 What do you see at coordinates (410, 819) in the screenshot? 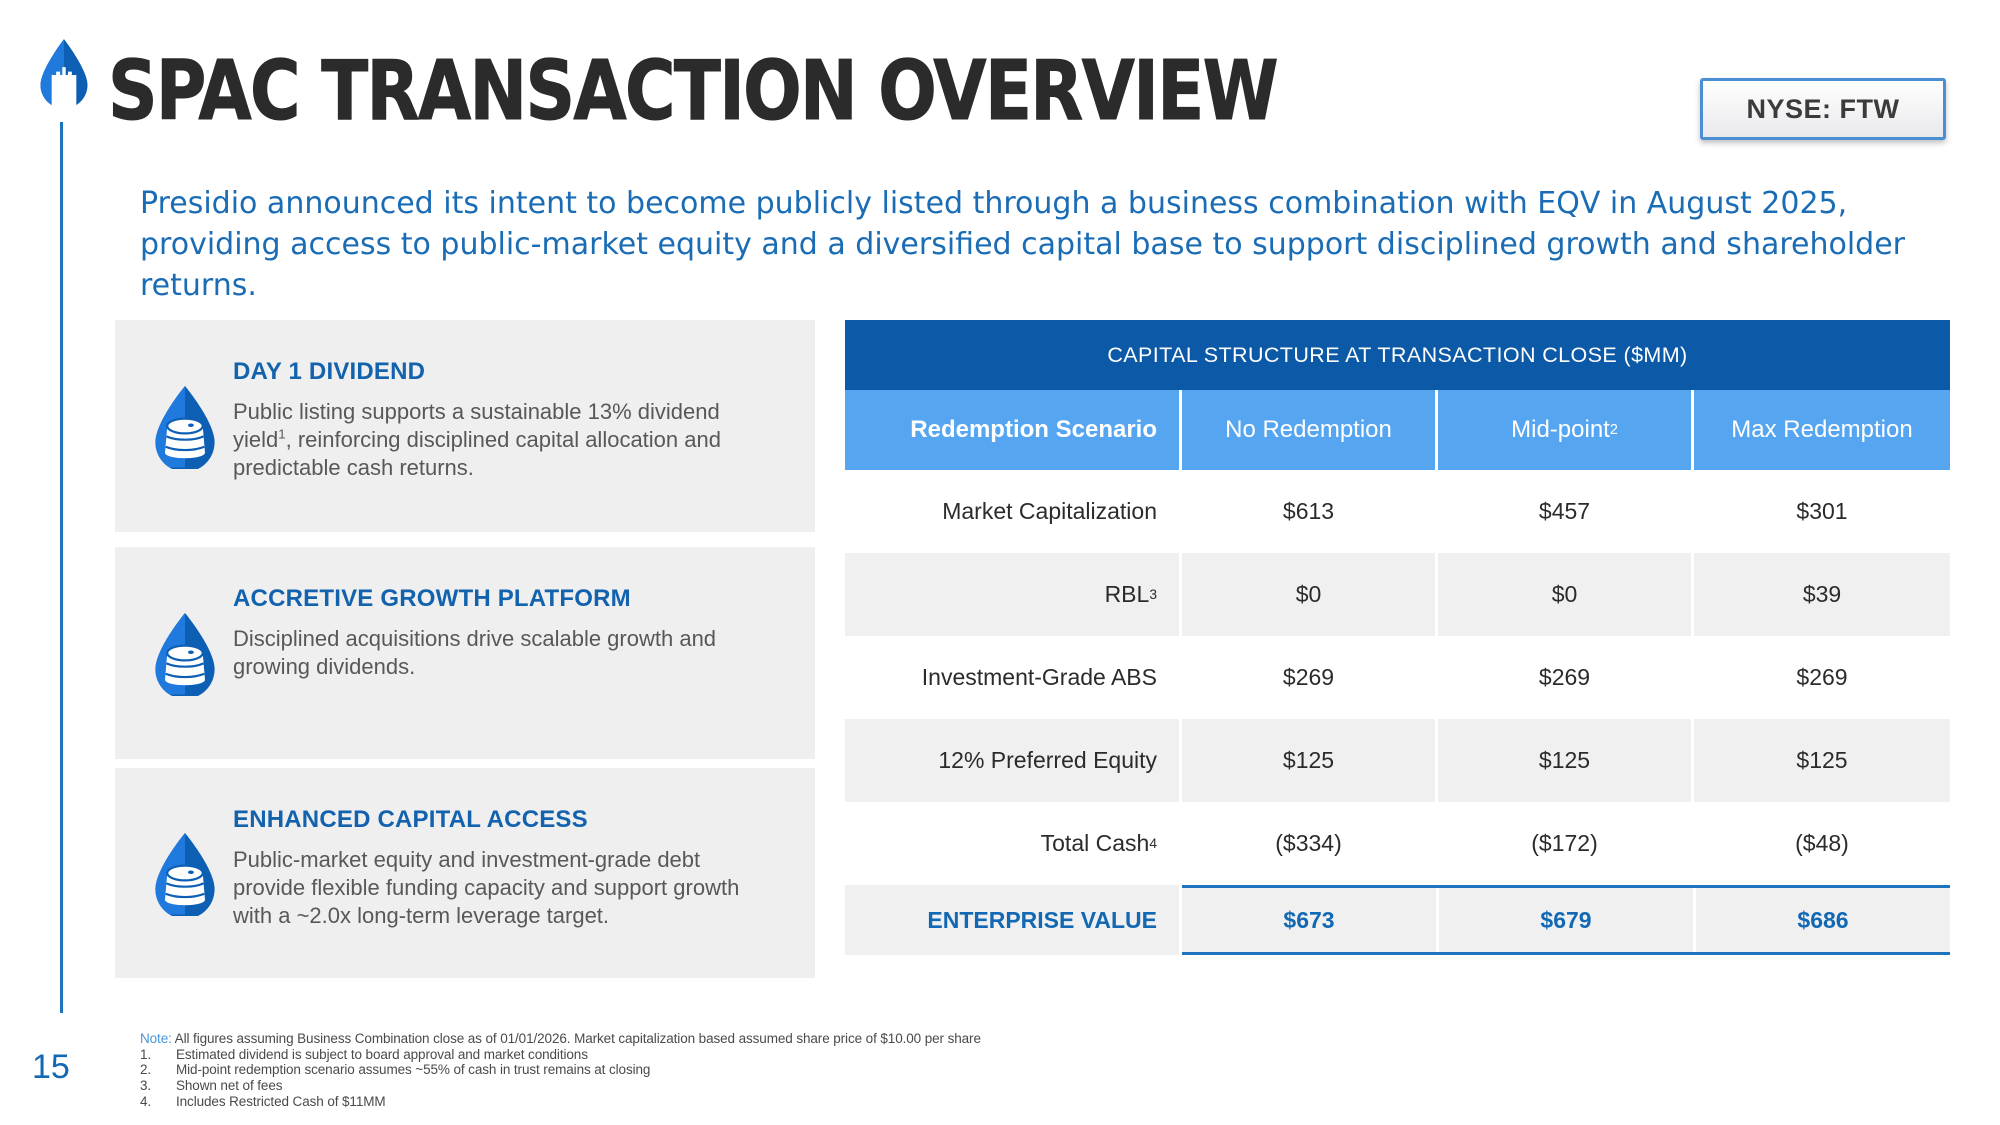
I see `card-heading: ENHANCED CAPITAL ACCESS` at bounding box center [410, 819].